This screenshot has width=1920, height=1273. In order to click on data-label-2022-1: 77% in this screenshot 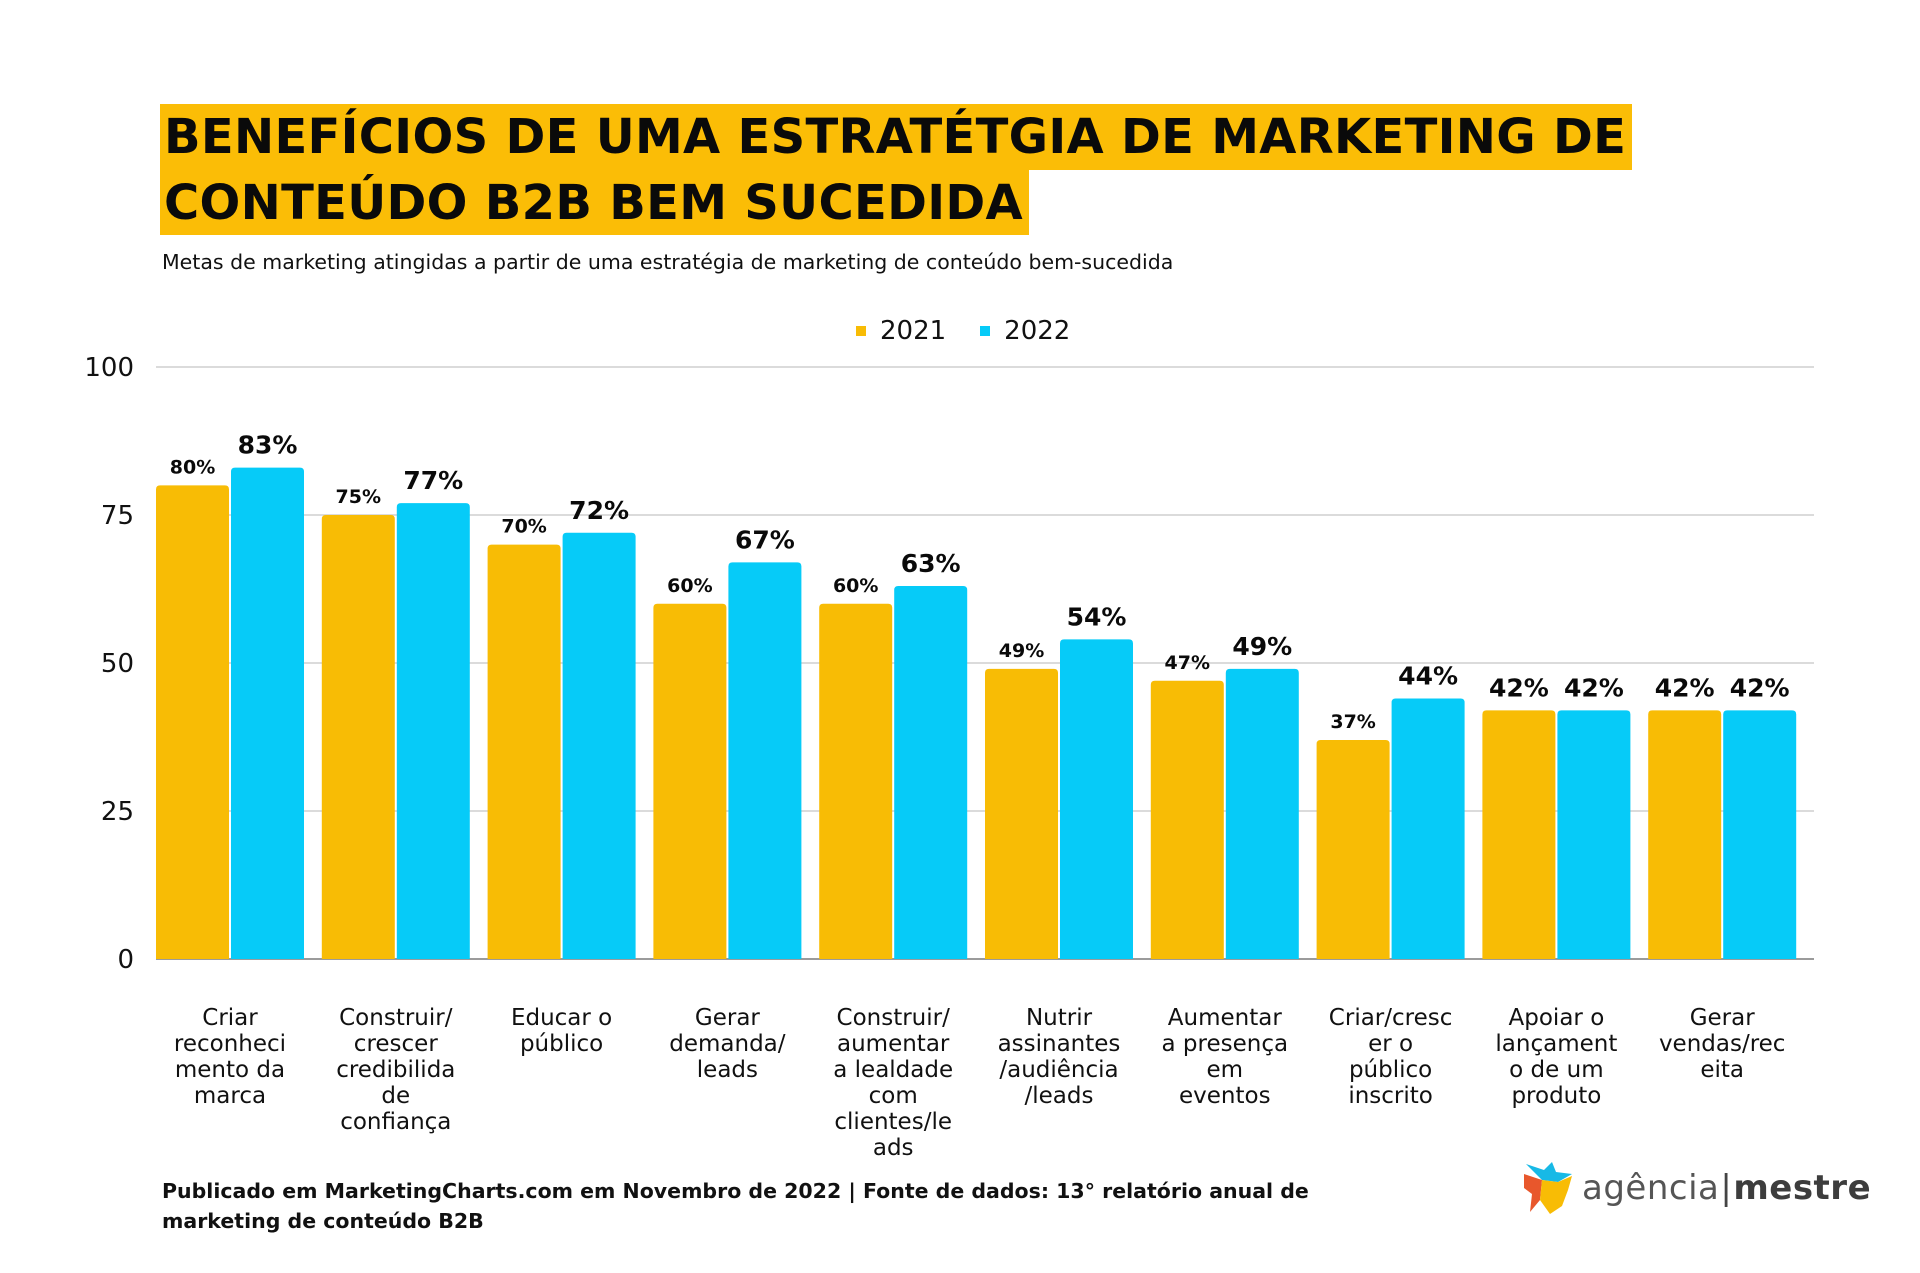, I will do `click(433, 480)`.